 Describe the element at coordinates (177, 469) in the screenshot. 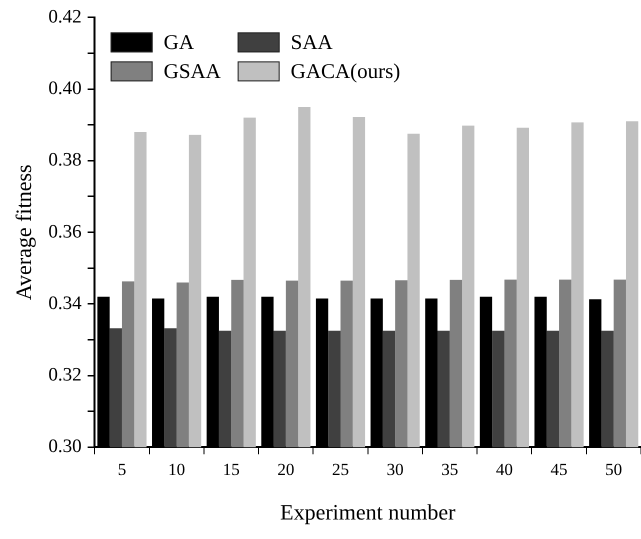

I see `x-tick-label: 10` at that location.